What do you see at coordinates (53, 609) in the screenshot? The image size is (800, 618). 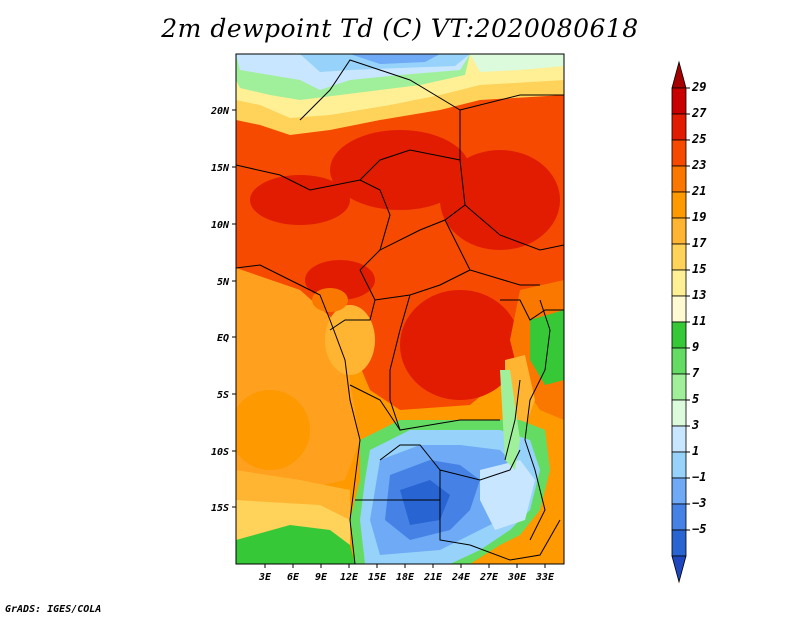 I see `grads-credit: GrADS: IGES/COLA` at bounding box center [53, 609].